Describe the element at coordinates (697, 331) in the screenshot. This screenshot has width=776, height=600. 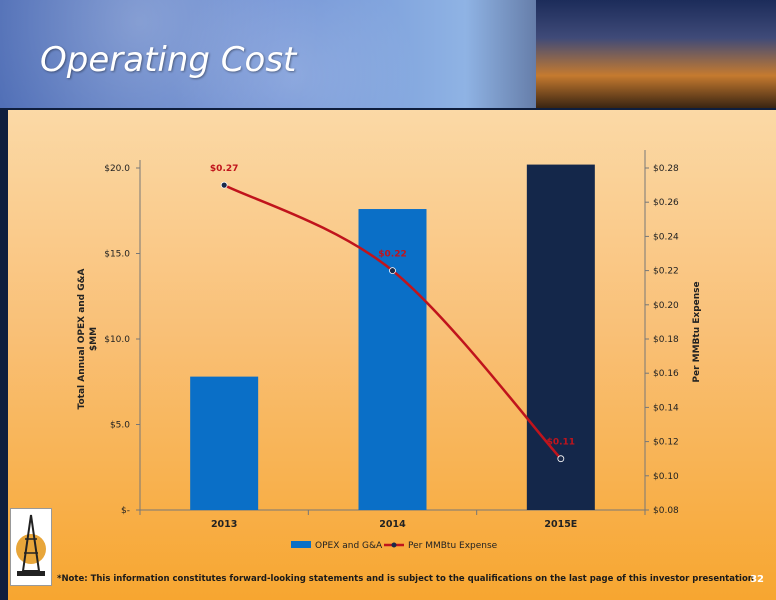
I see `y-axis-title-right: Per MMBtu Expense` at that location.